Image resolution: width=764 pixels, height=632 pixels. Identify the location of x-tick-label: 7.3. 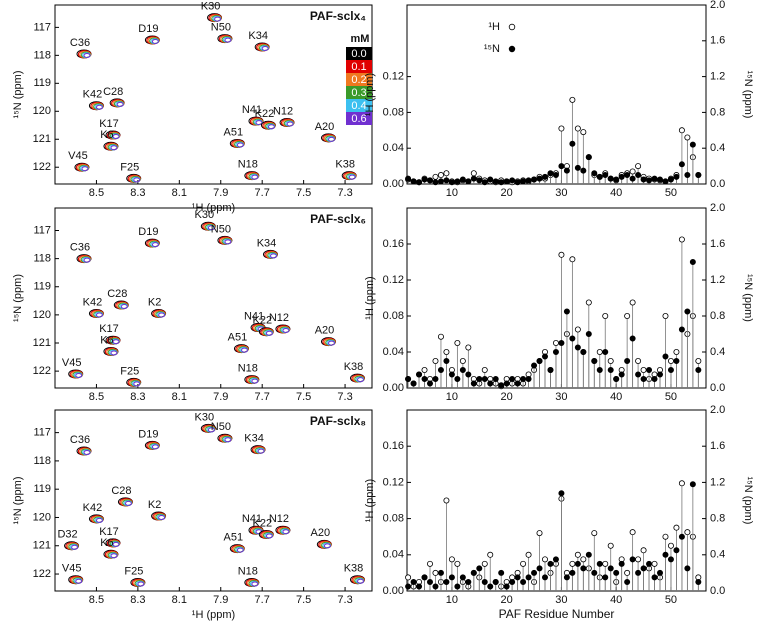
(344, 193).